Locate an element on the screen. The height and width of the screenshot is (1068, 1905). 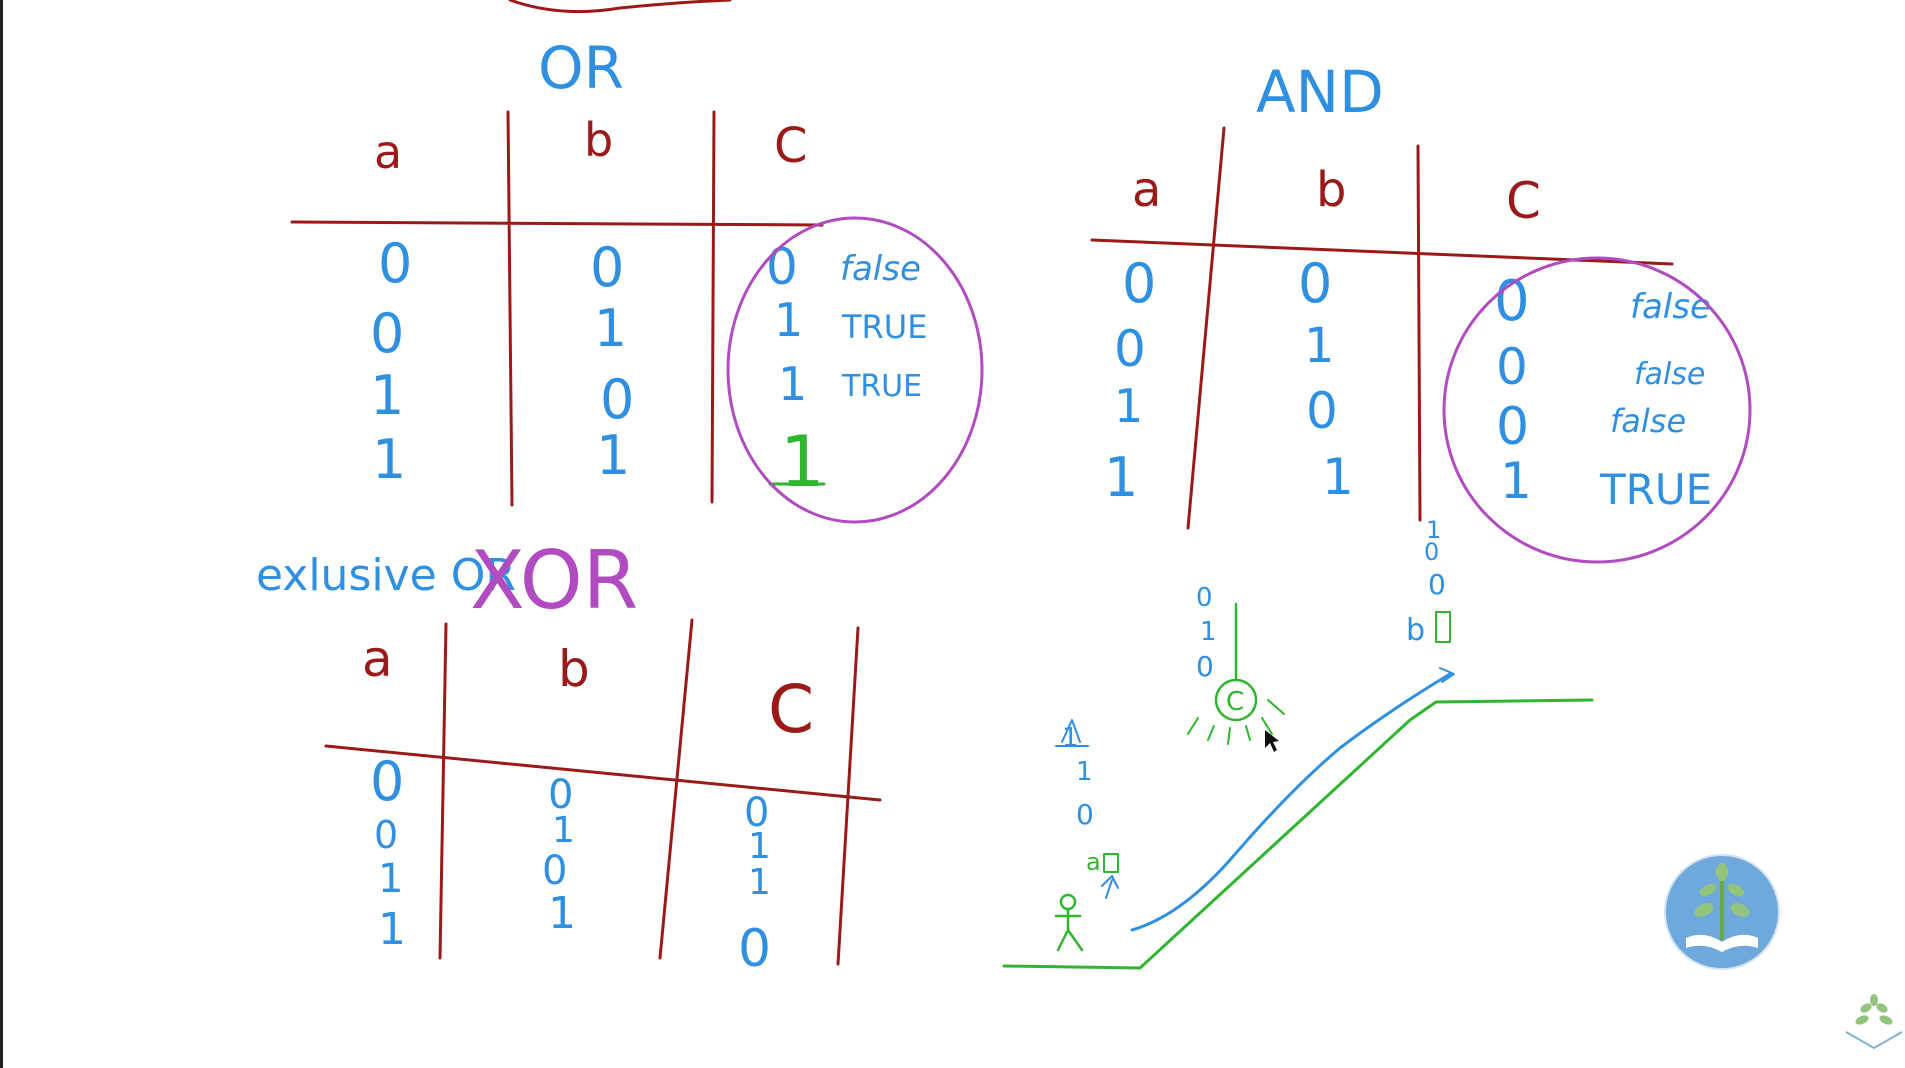
stick-figure-icon is located at coordinates (1069, 922).